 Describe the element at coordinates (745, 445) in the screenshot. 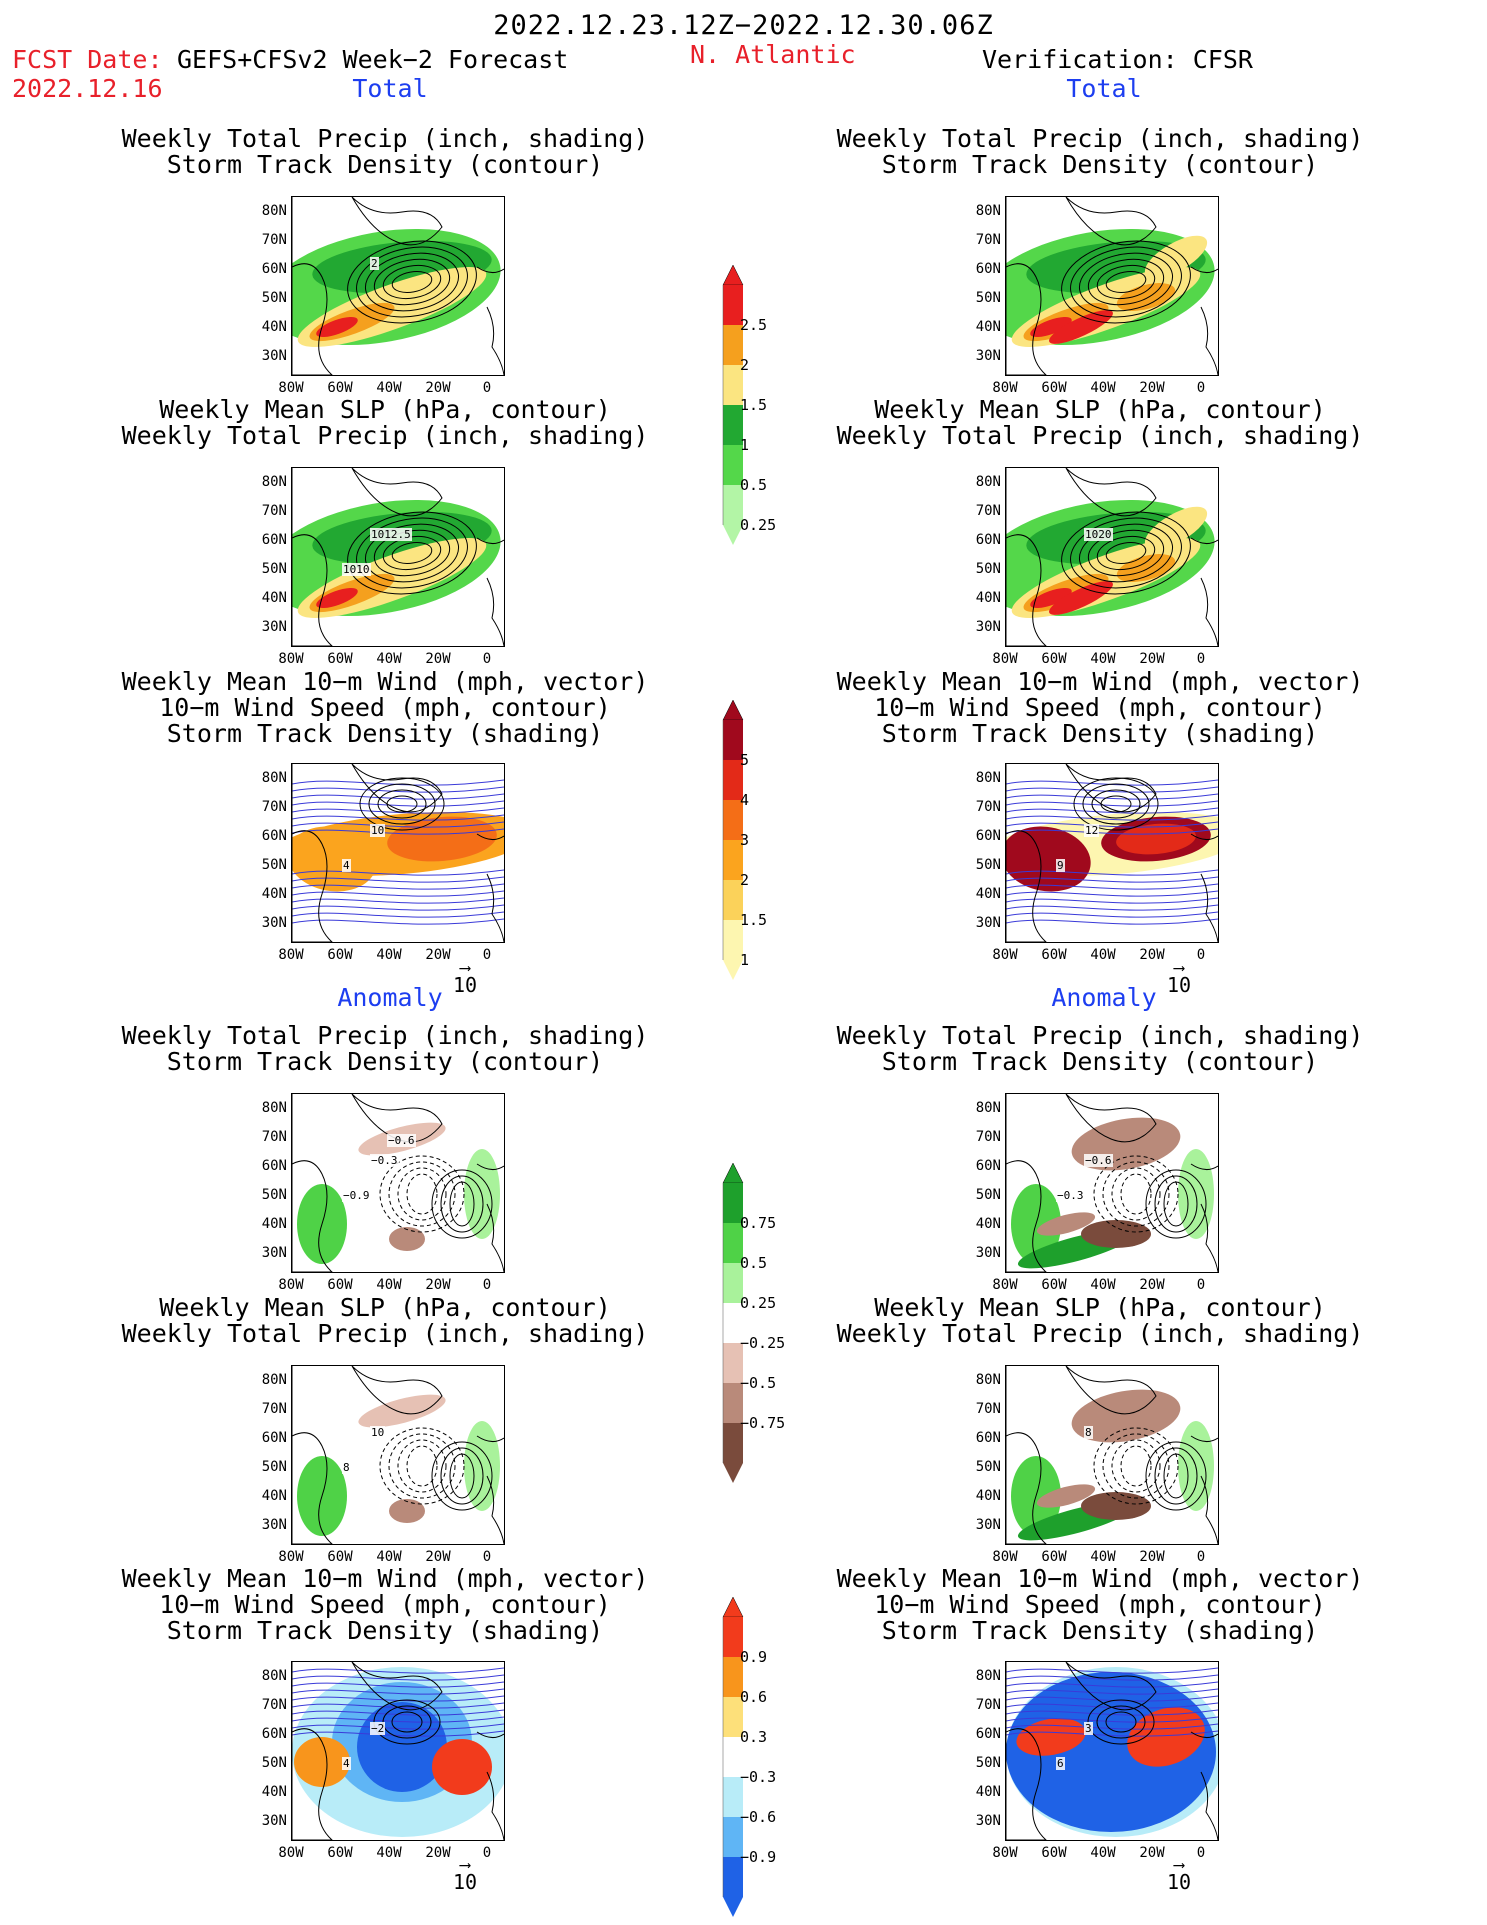

I see `colorbar-tick-label: 1` at that location.